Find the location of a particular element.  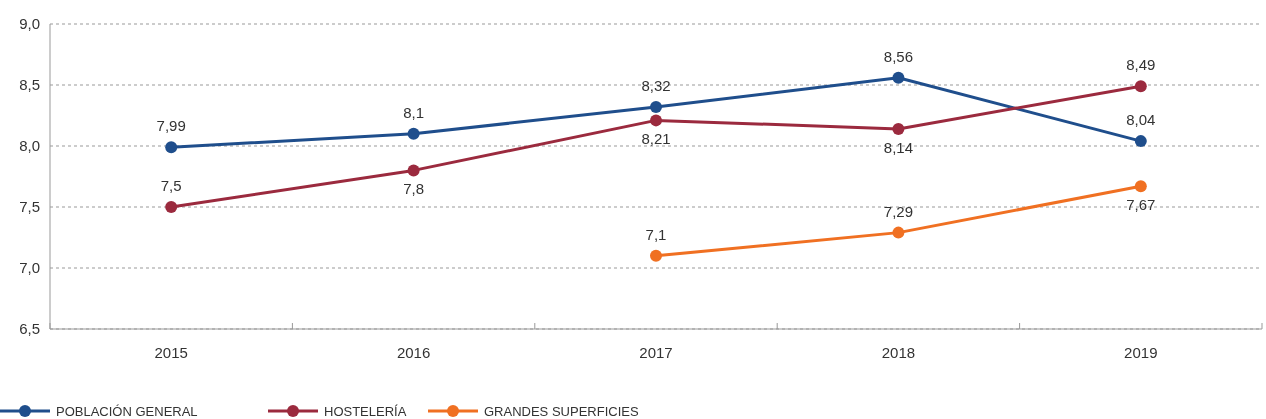

data-label: 7,5 is located at coordinates (171, 185).